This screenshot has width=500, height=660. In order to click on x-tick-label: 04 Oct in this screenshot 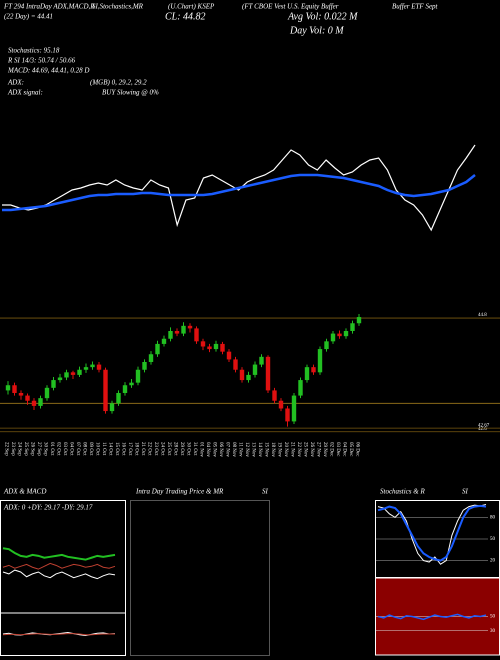, I will do `click(70, 449)`.